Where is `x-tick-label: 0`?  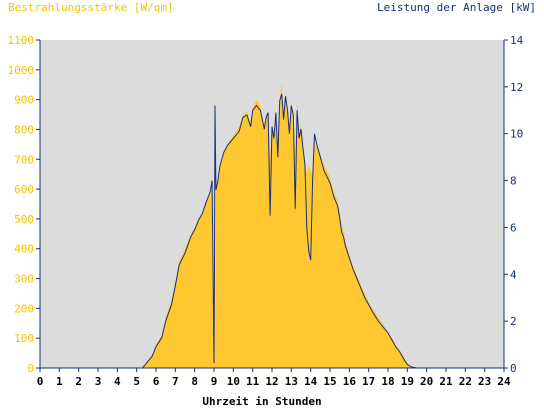 x-tick-label: 0 is located at coordinates (40, 381).